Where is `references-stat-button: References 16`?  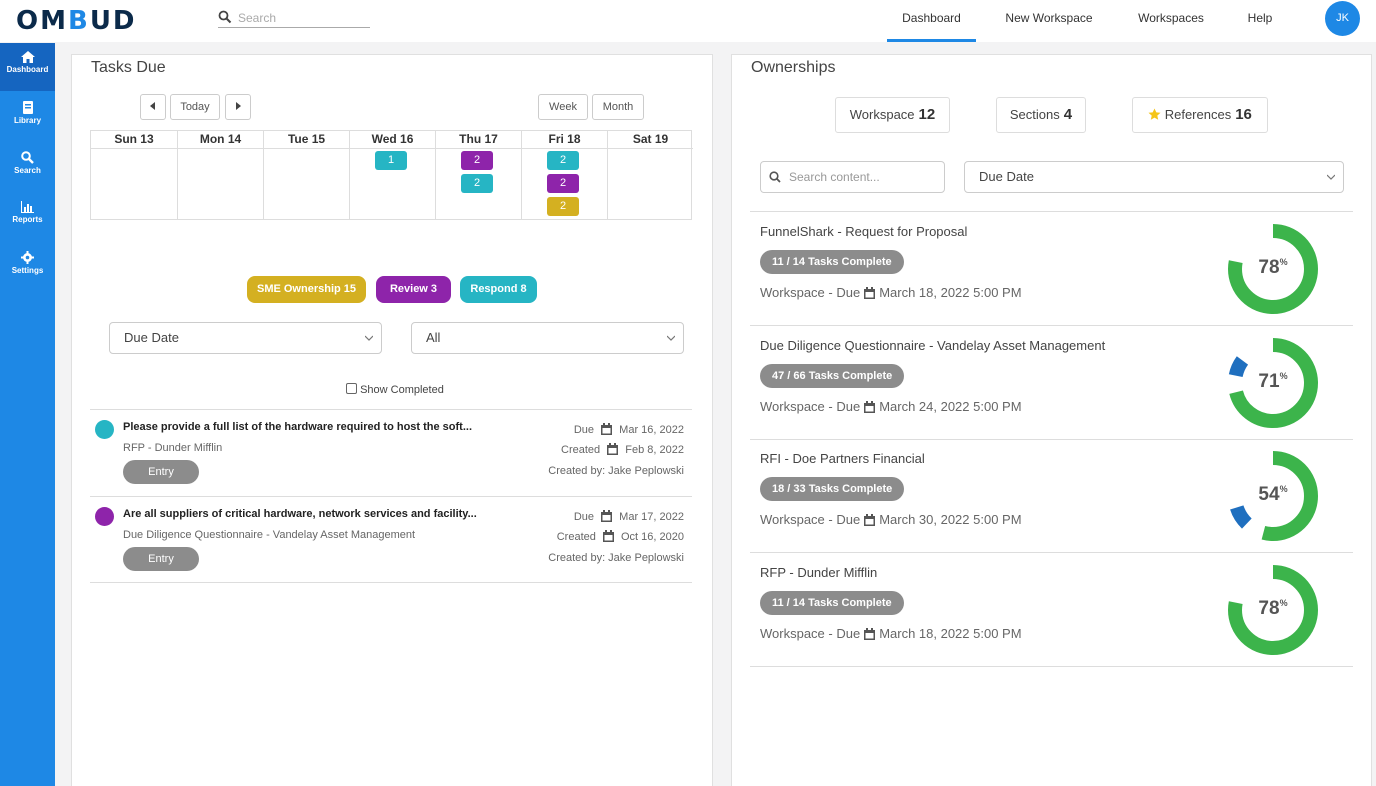 references-stat-button: References 16 is located at coordinates (1200, 115).